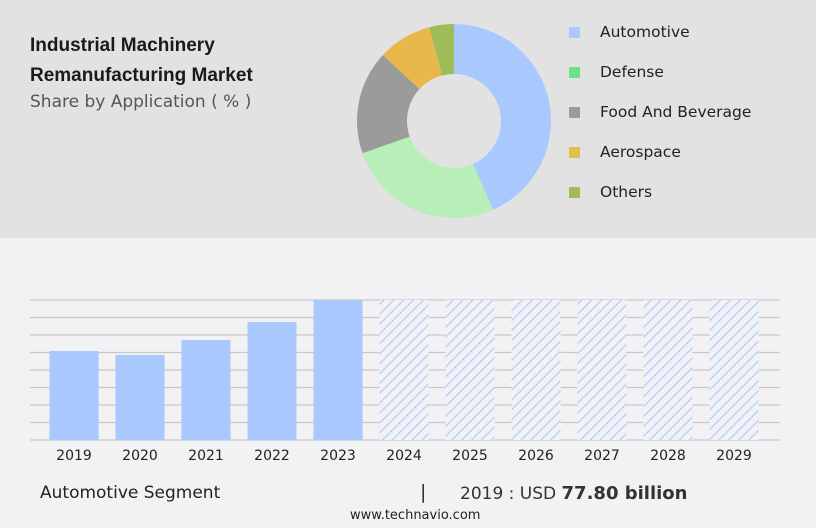 The image size is (816, 528). Describe the element at coordinates (206, 456) in the screenshot. I see `x-tick-label: 2021` at that location.